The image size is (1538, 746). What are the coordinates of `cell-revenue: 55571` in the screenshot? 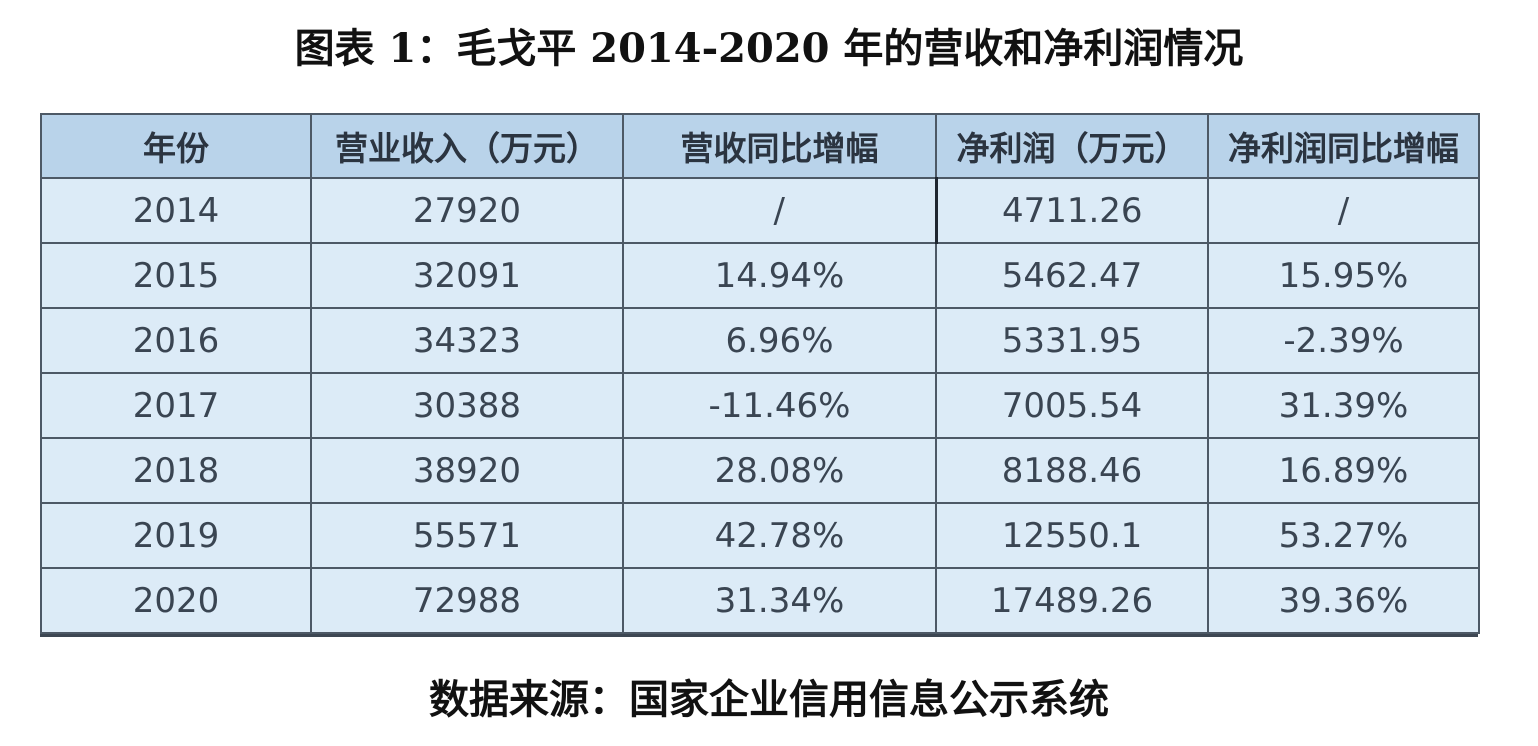 It's located at (467, 535).